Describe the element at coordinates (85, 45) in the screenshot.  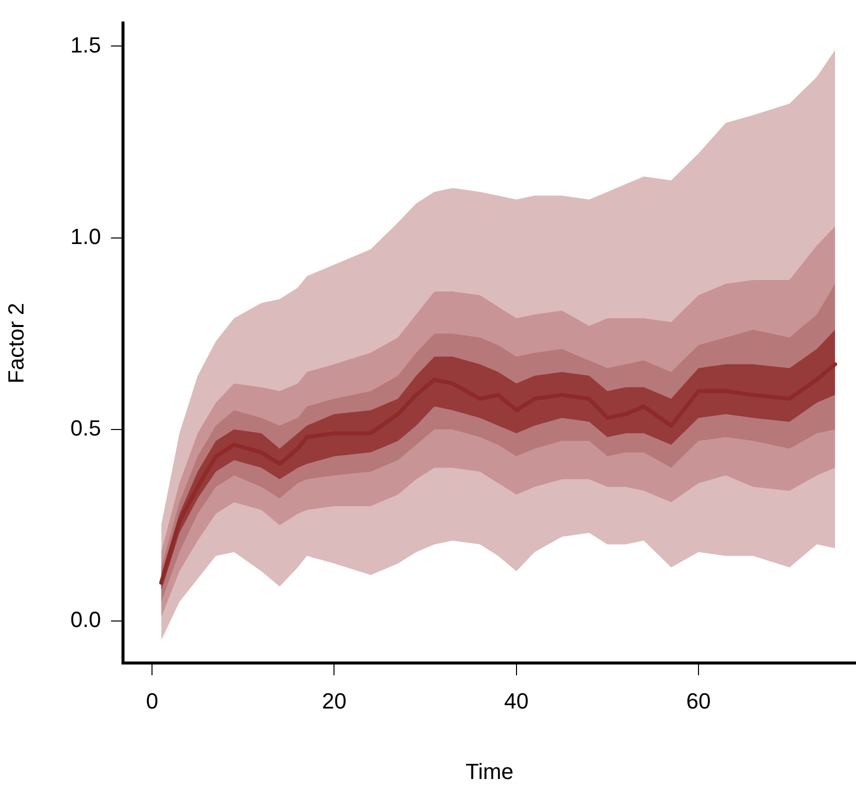
I see `y-tick-label: 1.5` at that location.